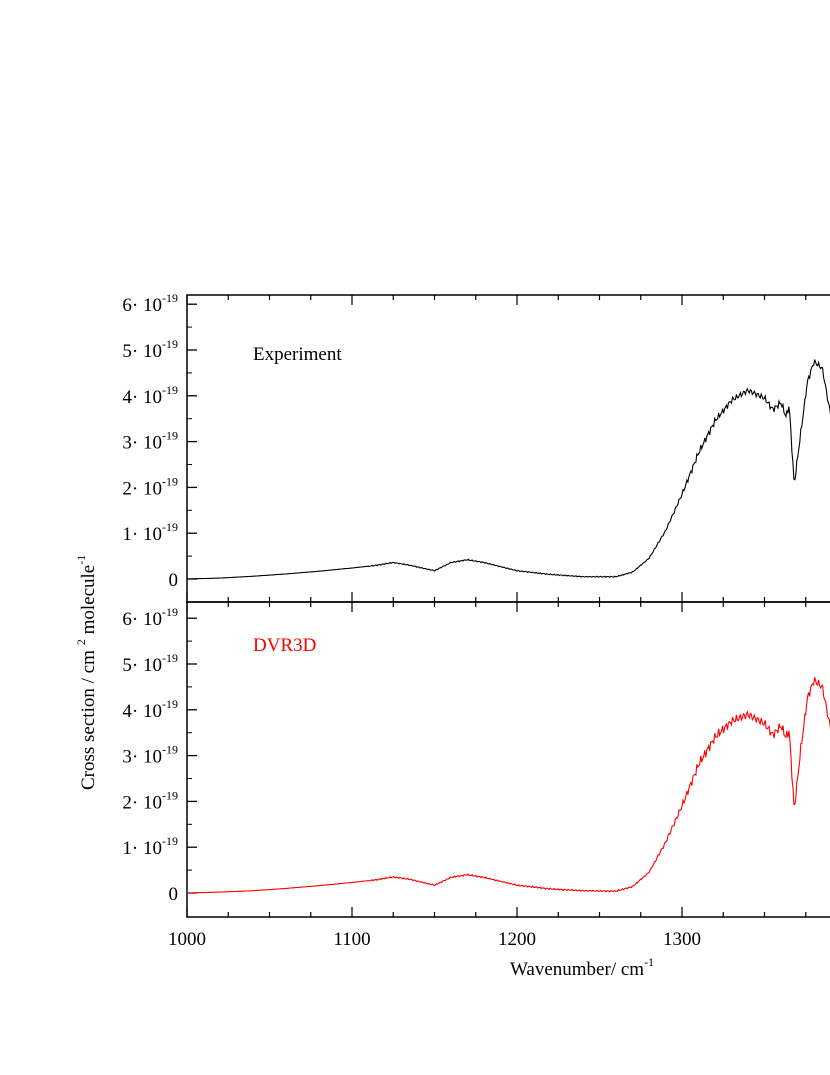 This screenshot has height=1075, width=830. What do you see at coordinates (81, 560) in the screenshot?
I see `y-axis-title-sup2: -1` at bounding box center [81, 560].